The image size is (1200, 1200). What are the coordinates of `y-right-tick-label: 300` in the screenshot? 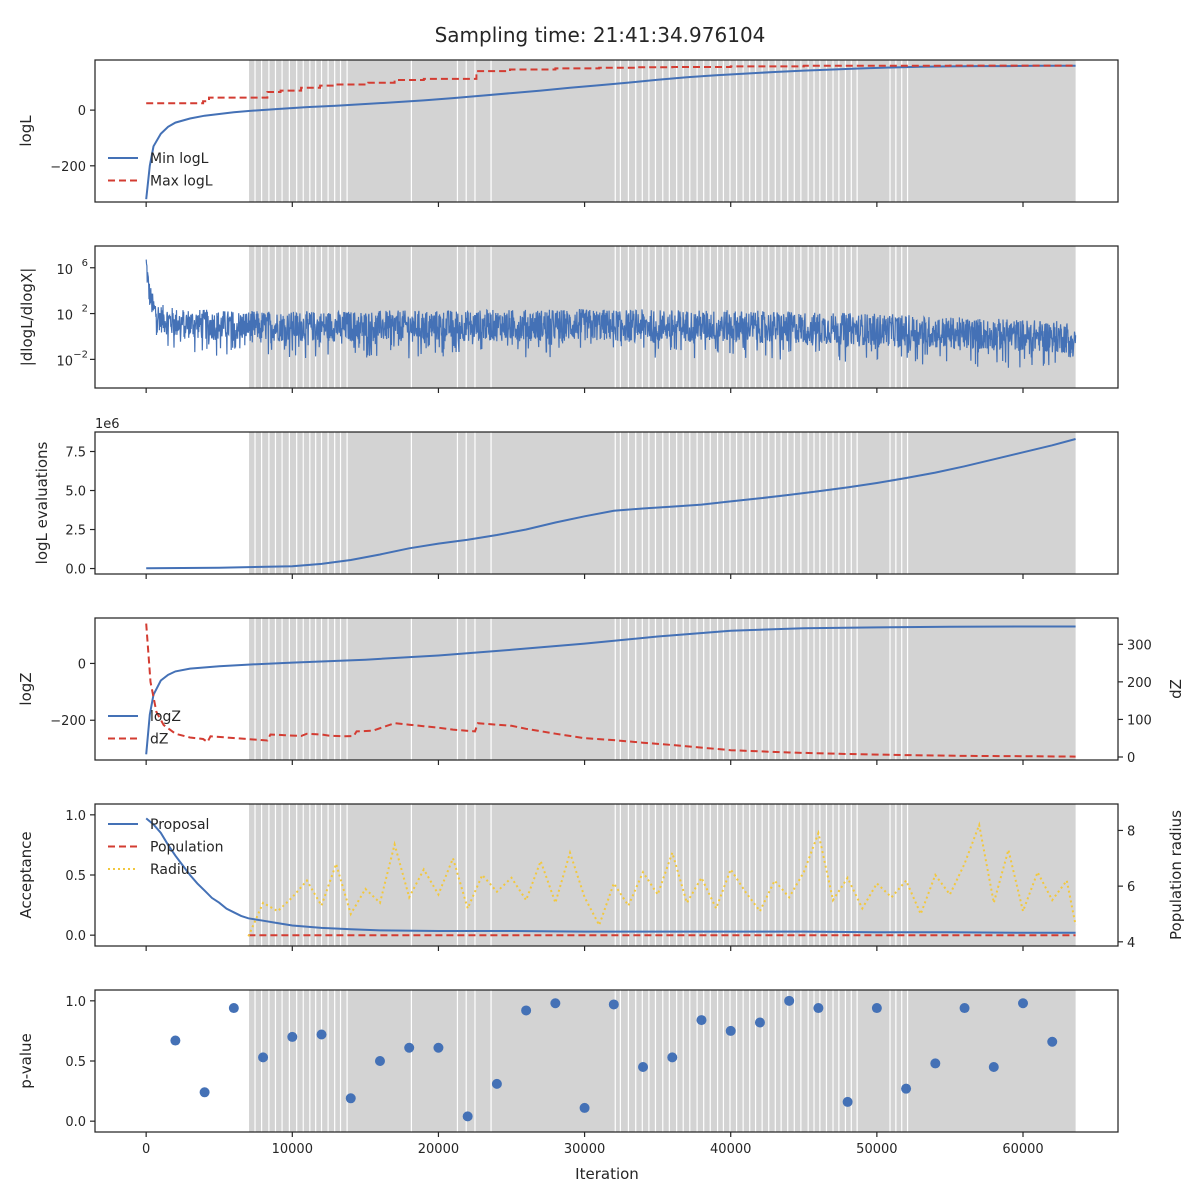 It's located at (1139, 645).